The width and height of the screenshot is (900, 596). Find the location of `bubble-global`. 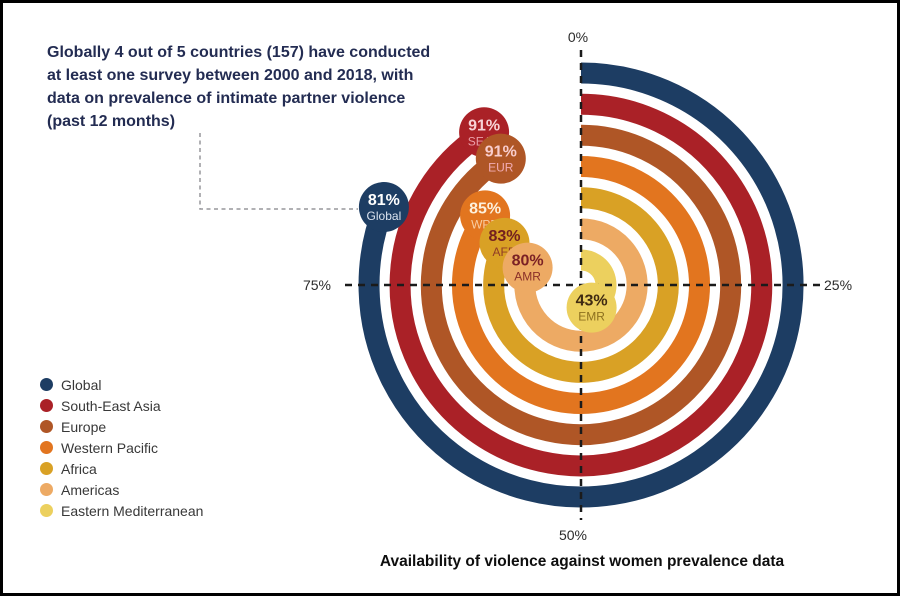

bubble-global is located at coordinates (383, 207).